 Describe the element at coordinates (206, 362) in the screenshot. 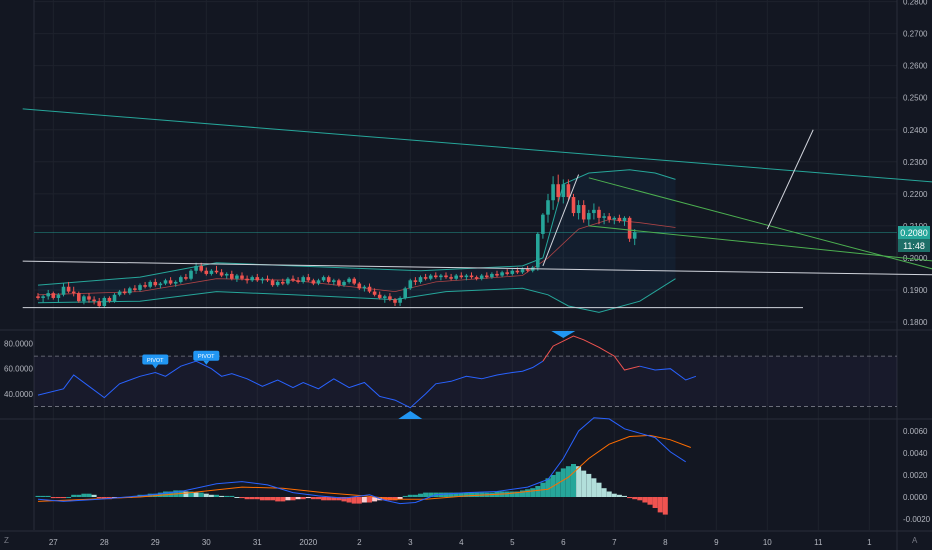

I see `pivot-label-pointer` at that location.